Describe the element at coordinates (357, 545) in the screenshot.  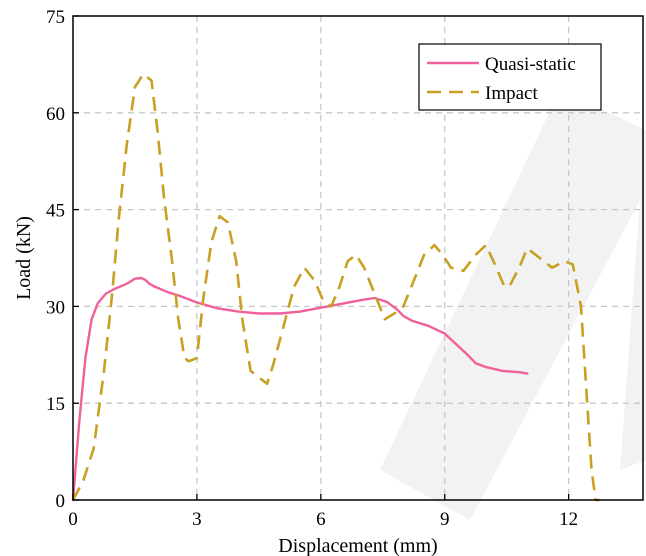
I see `x-axis-label: Displacement (mm)` at that location.